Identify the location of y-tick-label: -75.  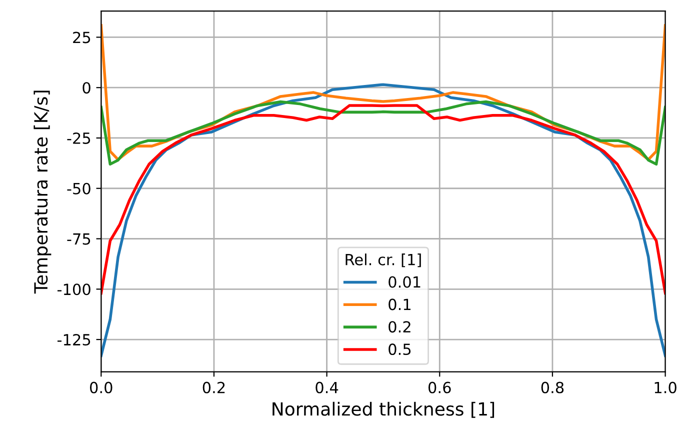
(78, 239).